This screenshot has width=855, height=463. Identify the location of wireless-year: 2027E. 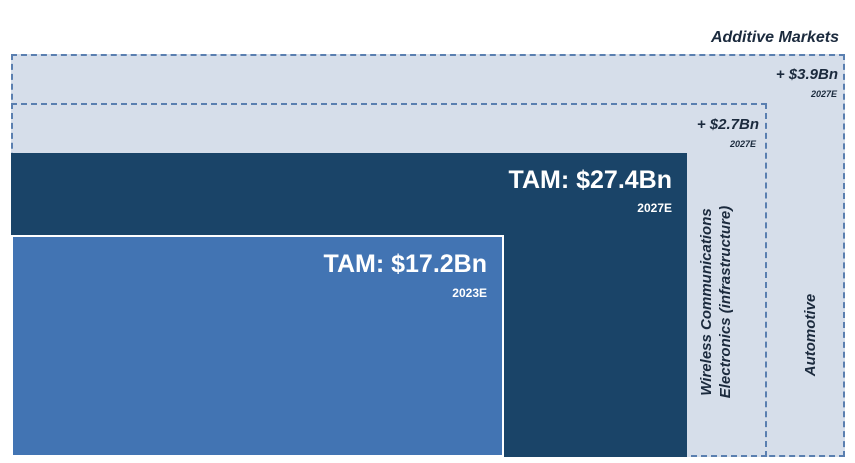
(742, 144).